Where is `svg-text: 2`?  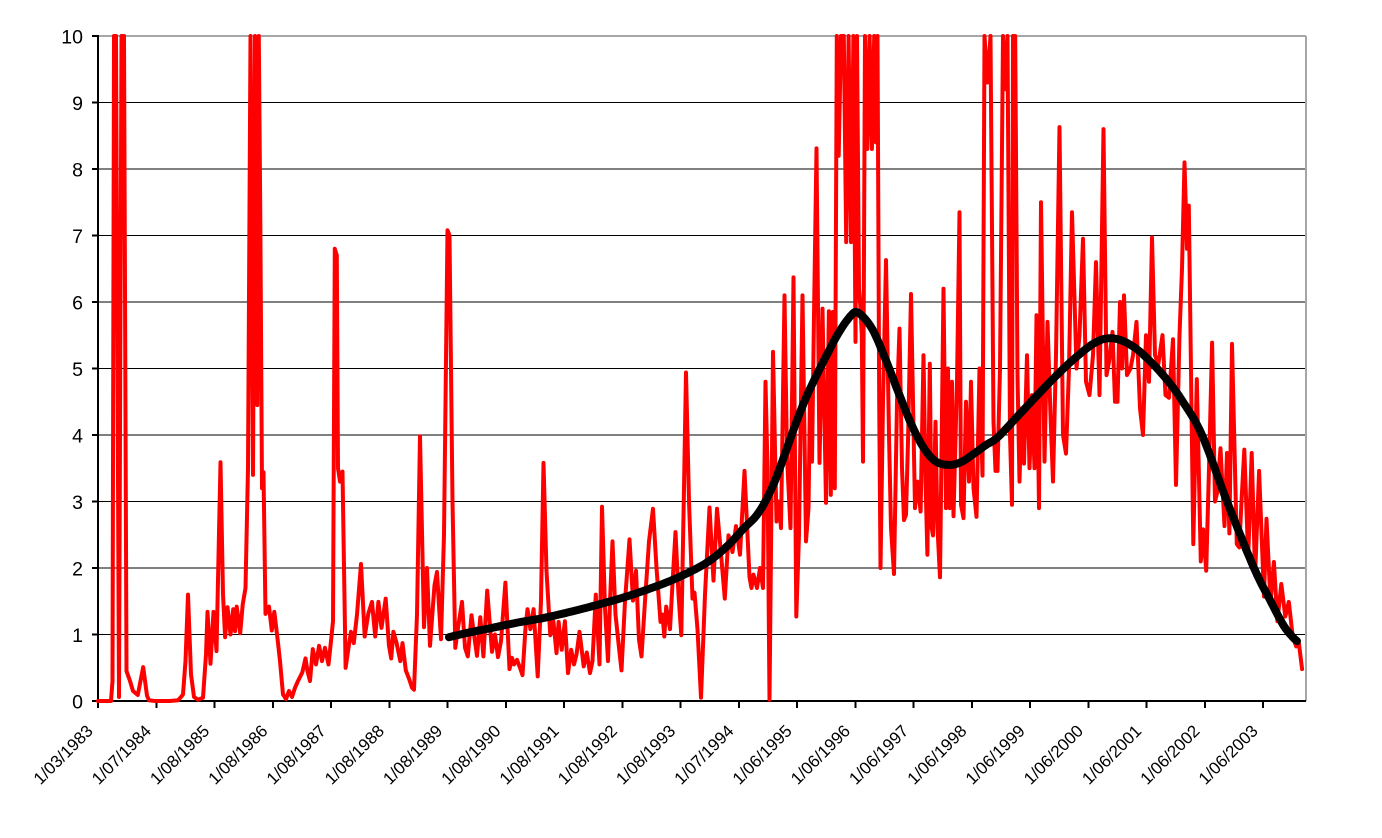 svg-text: 2 is located at coordinates (77, 570).